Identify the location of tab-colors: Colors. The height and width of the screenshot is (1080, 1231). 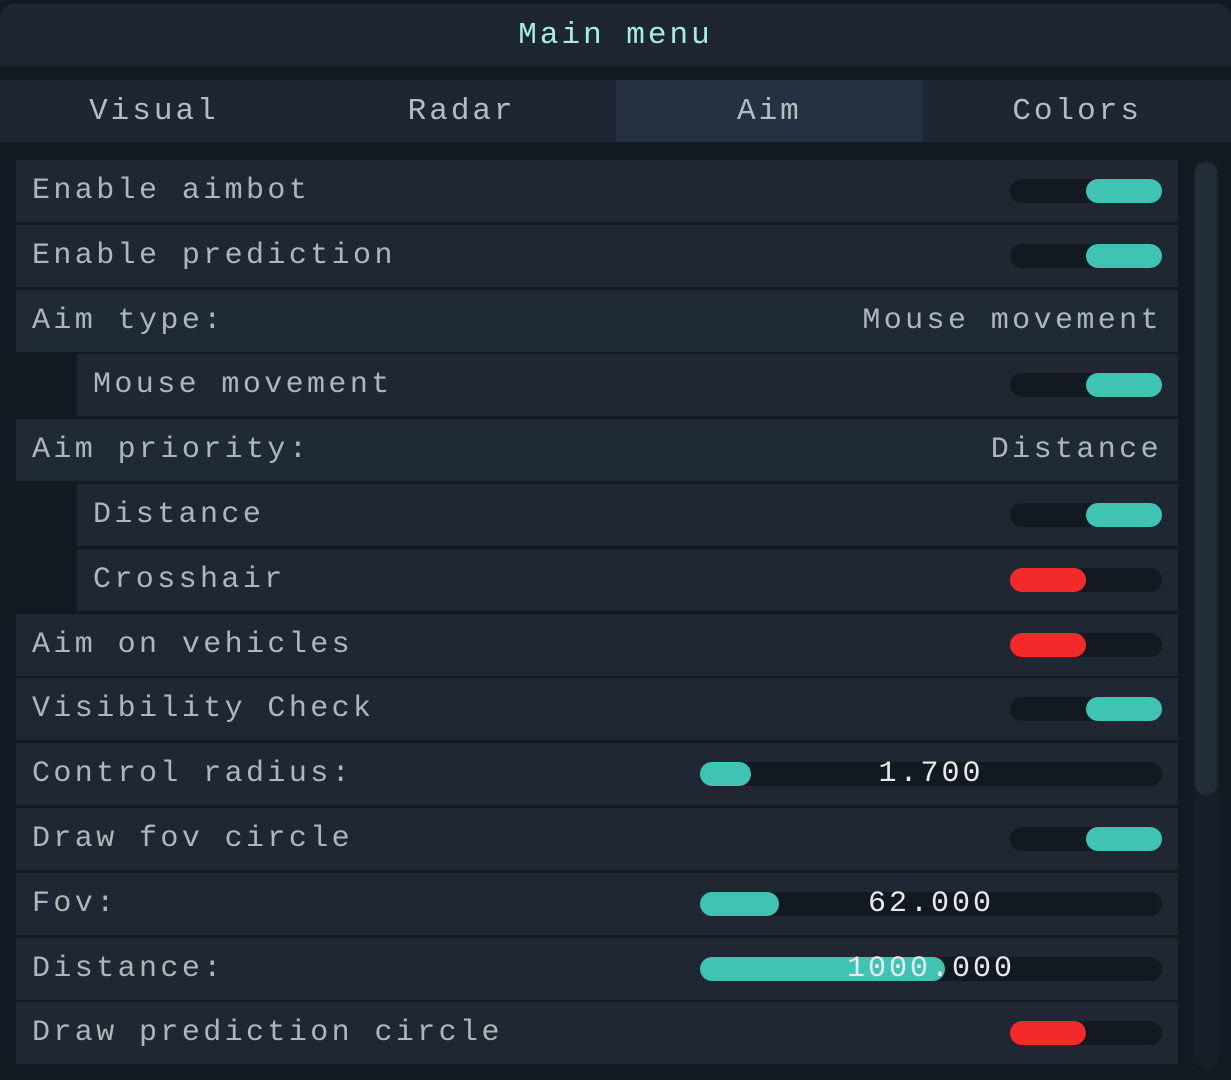
(1077, 111).